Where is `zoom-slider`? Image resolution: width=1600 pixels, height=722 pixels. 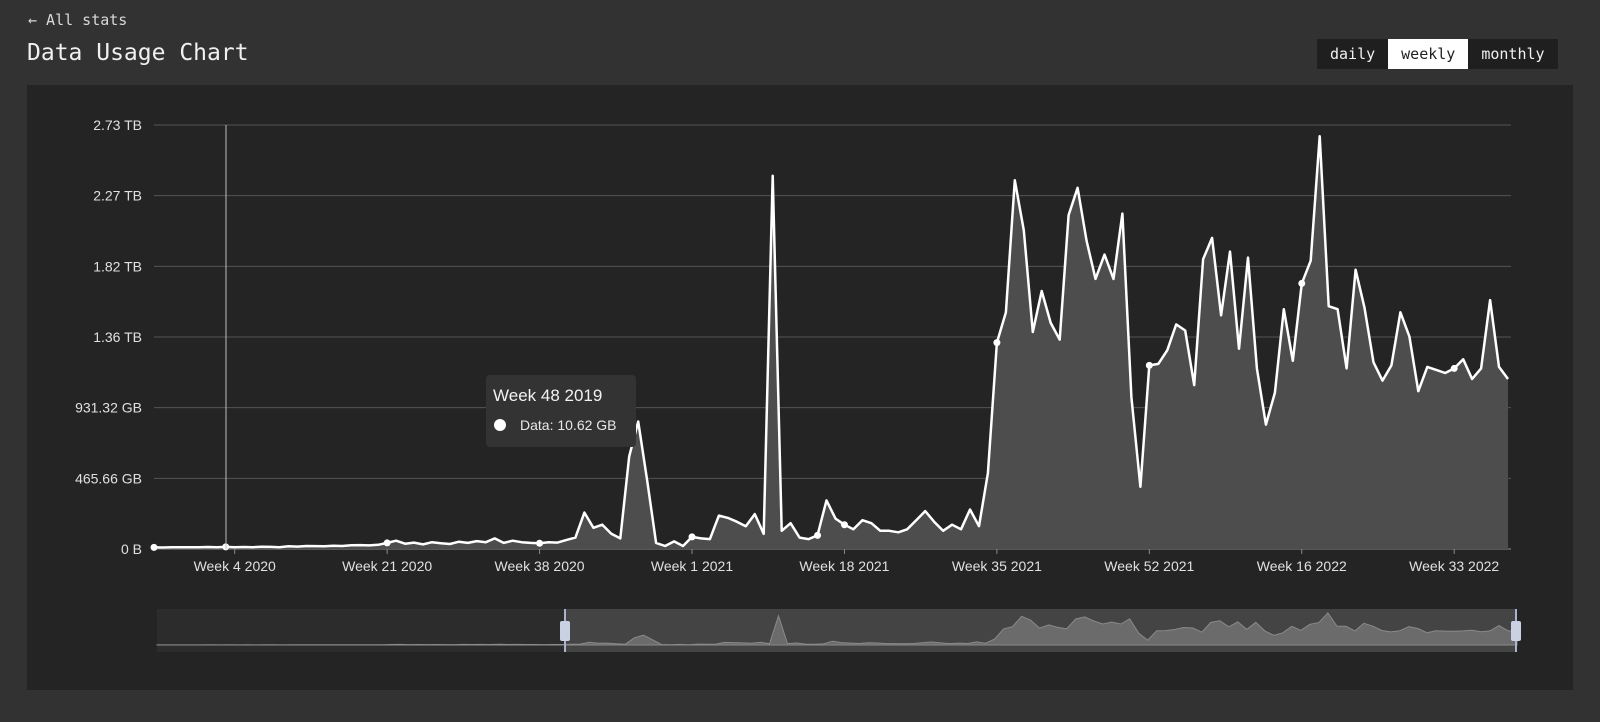
zoom-slider is located at coordinates (838, 630).